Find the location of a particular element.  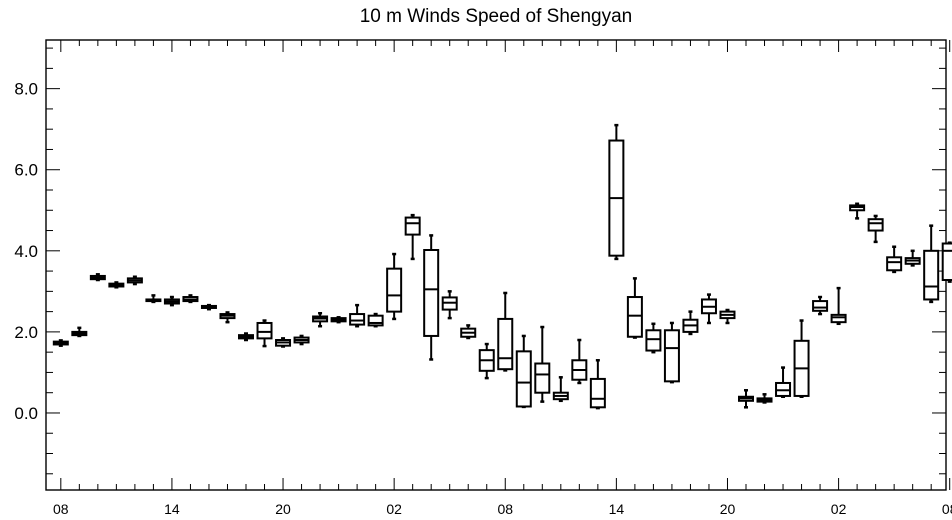

y-tick-label: 8.0 is located at coordinates (26, 89).